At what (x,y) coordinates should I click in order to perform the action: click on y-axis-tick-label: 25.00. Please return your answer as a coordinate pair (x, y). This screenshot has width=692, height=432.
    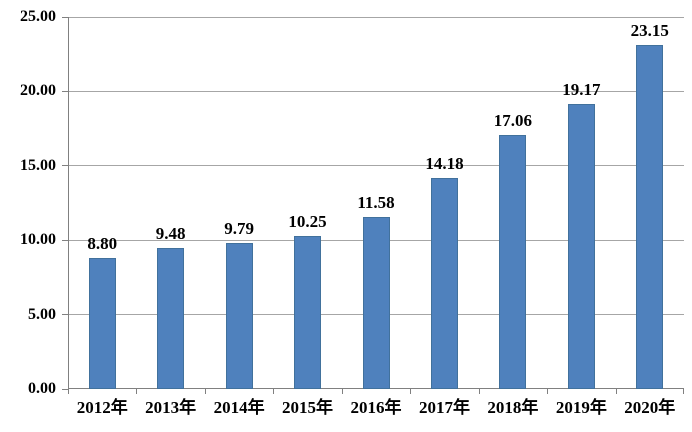
    Looking at the image, I should click on (38, 16).